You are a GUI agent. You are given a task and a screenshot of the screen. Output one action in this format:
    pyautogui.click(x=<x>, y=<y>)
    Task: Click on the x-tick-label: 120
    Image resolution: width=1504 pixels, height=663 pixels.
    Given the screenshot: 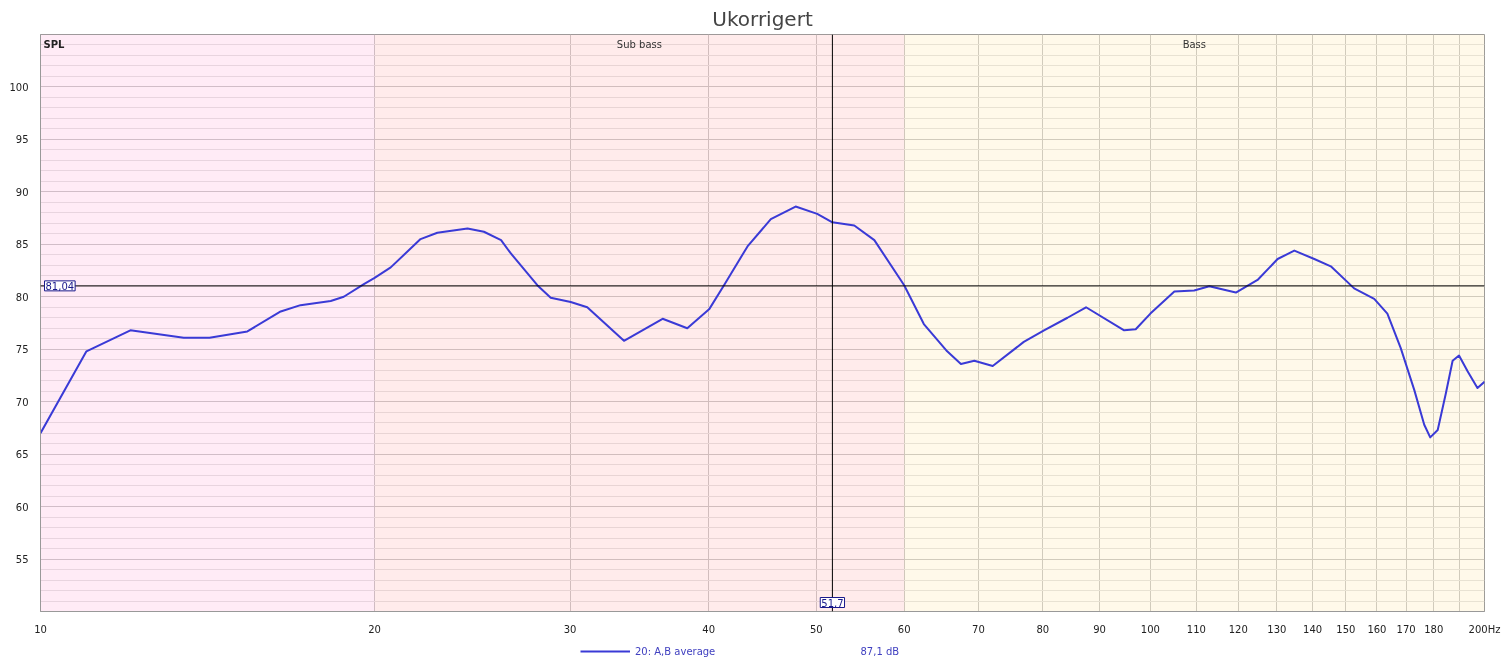 What is the action you would take?
    pyautogui.click(x=1238, y=629)
    